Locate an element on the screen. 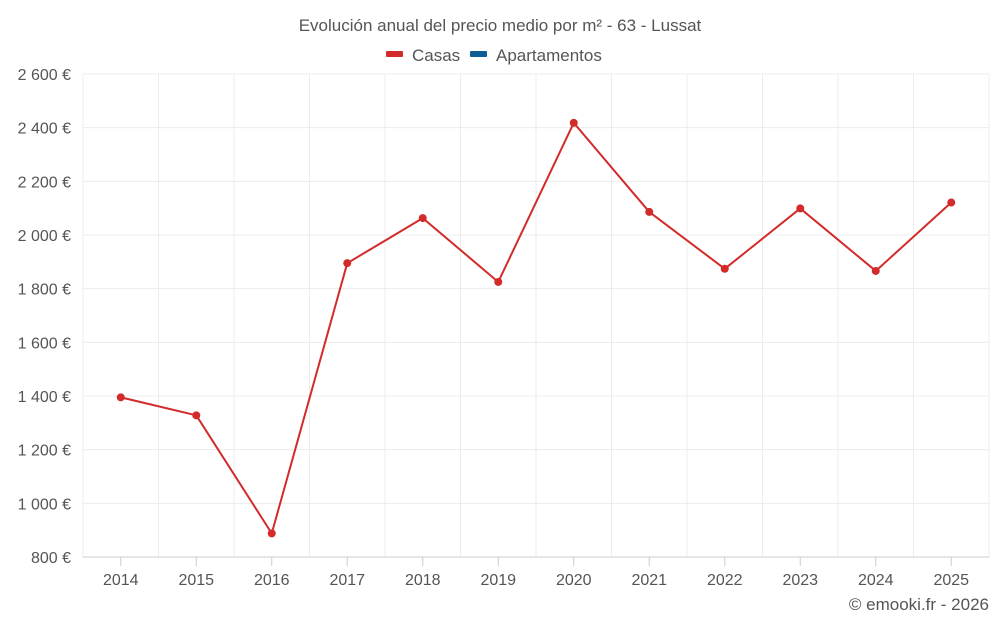 The height and width of the screenshot is (630, 1000). x-tick-label: 2015 is located at coordinates (196, 580).